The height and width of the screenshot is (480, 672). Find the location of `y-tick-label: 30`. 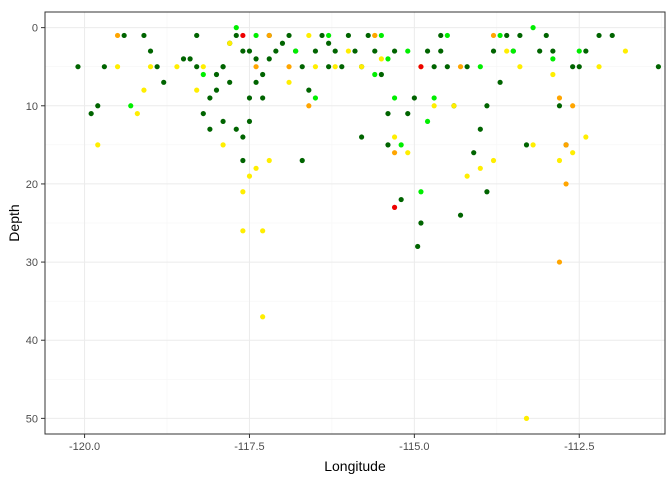

y-tick-label: 30 is located at coordinates (32, 263).